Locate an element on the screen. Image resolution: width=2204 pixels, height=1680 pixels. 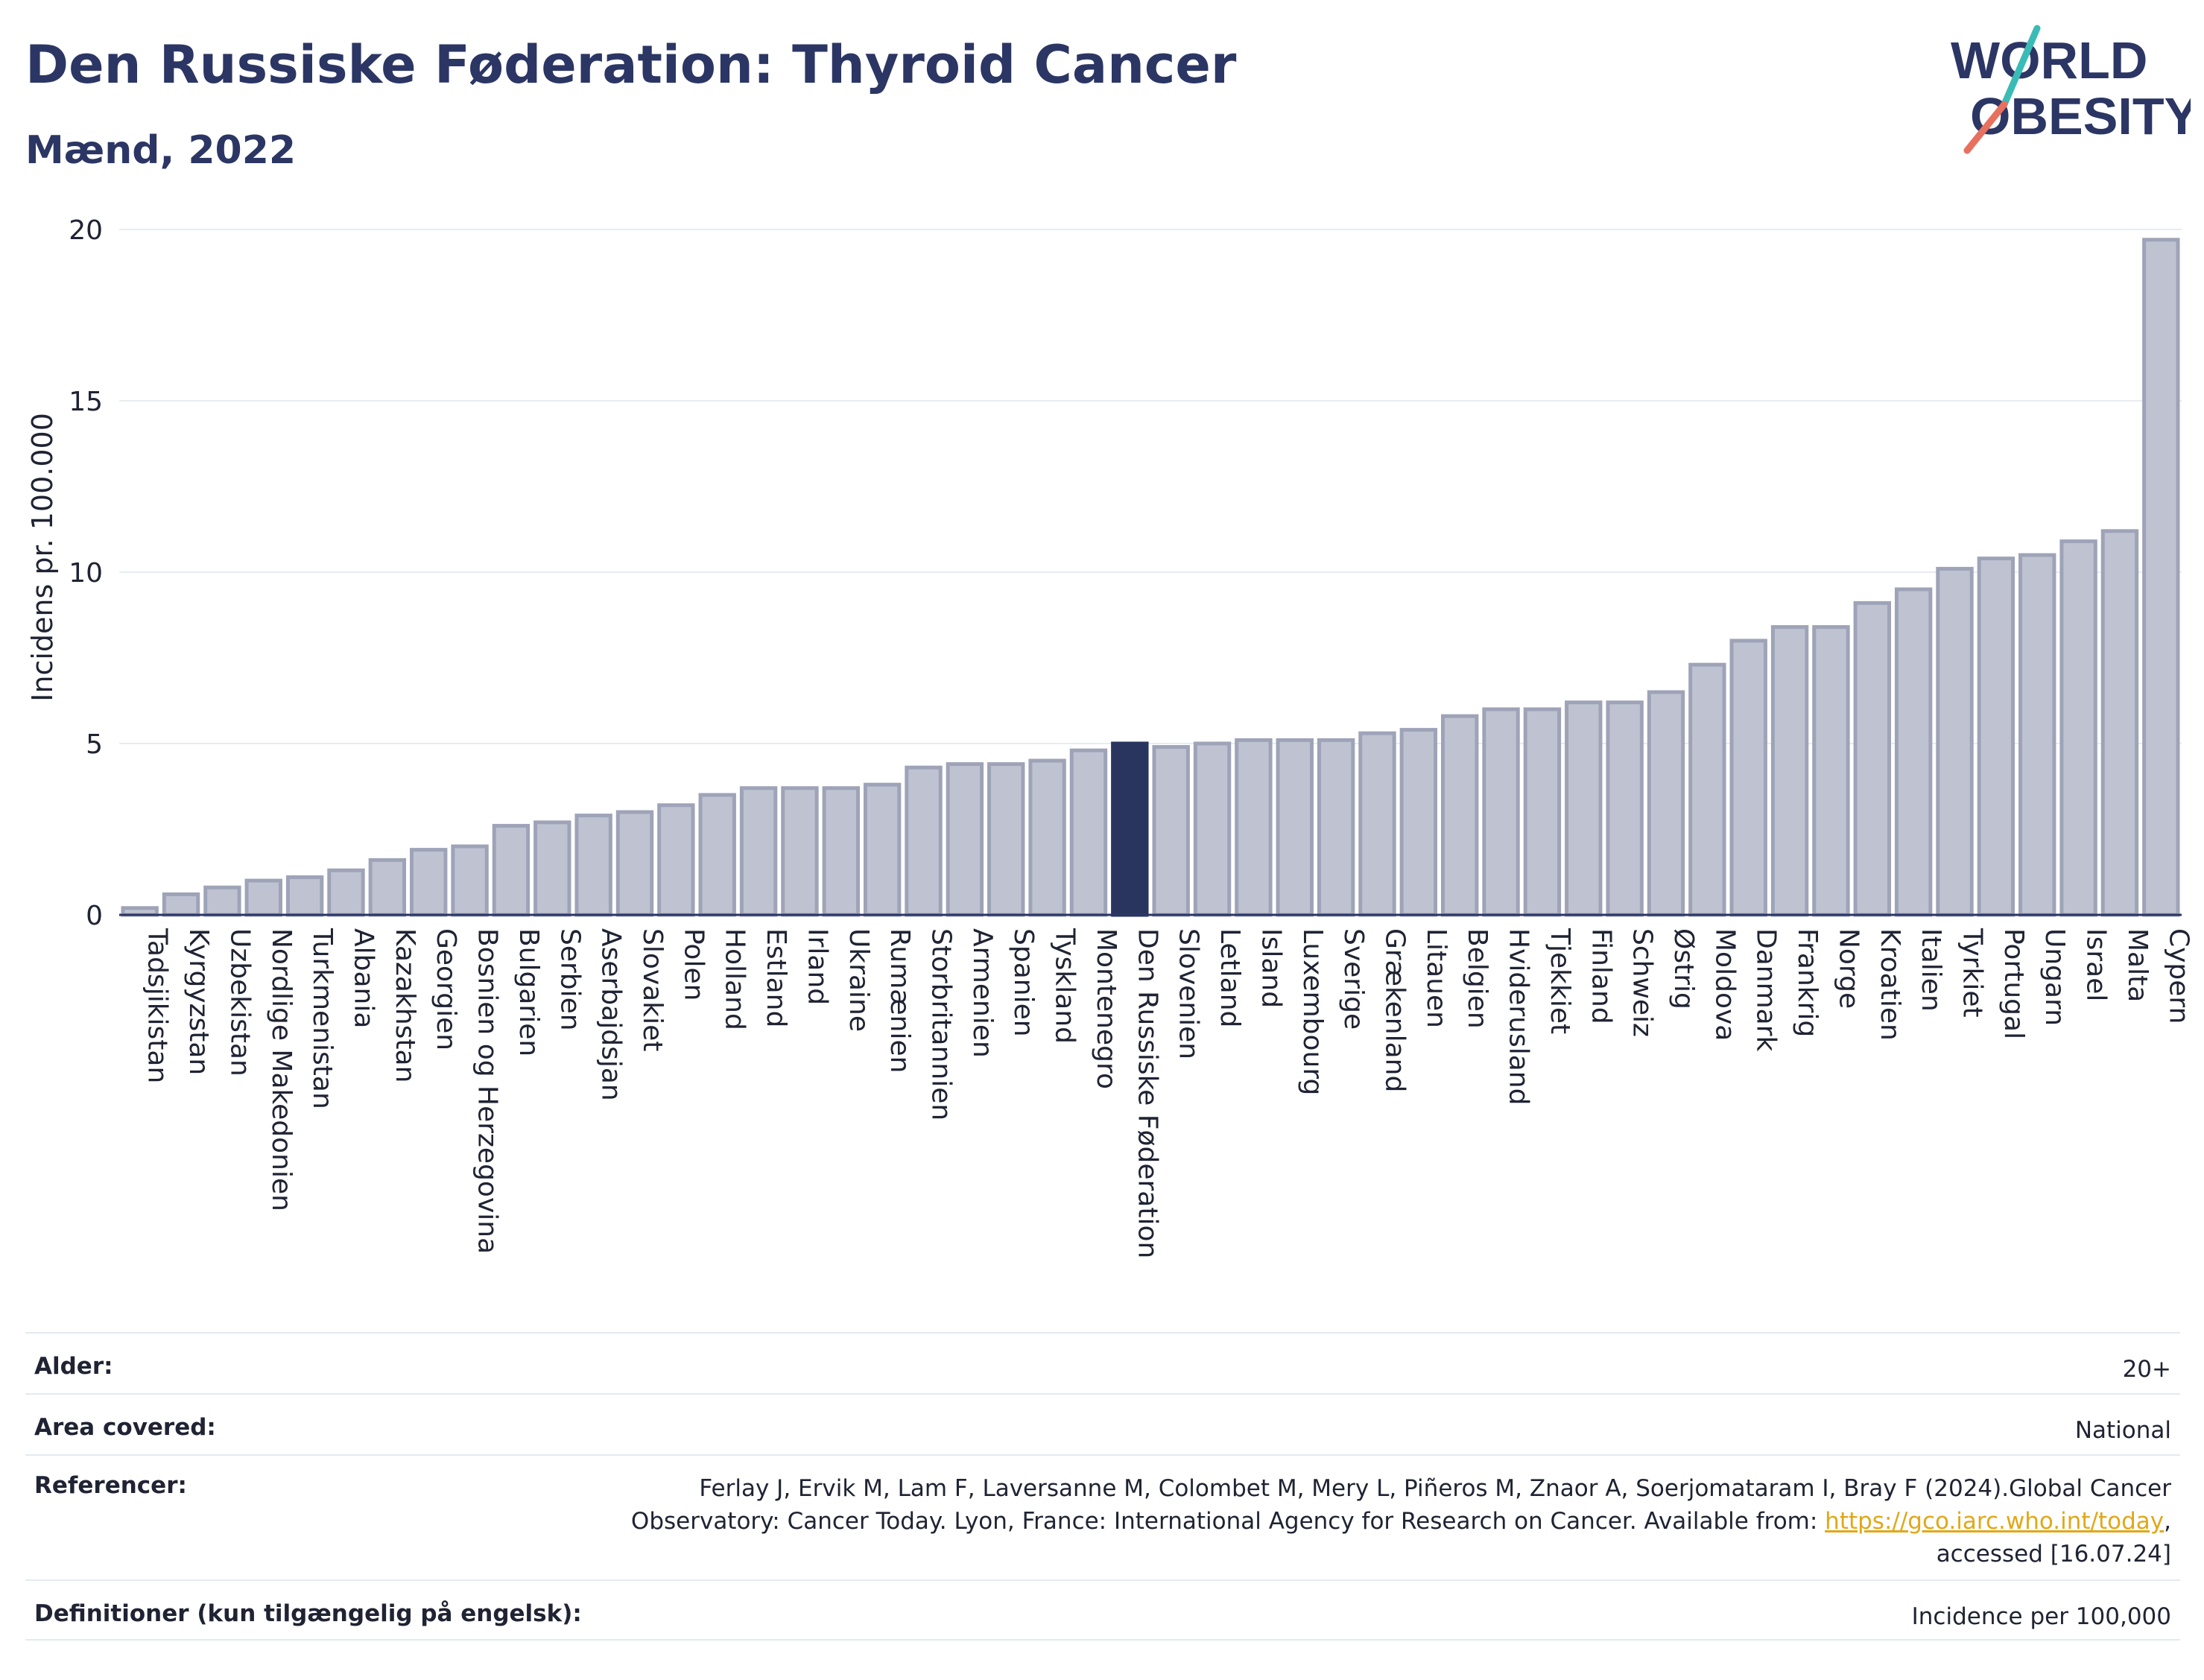
bar-luxembourg is located at coordinates (1295, 827).